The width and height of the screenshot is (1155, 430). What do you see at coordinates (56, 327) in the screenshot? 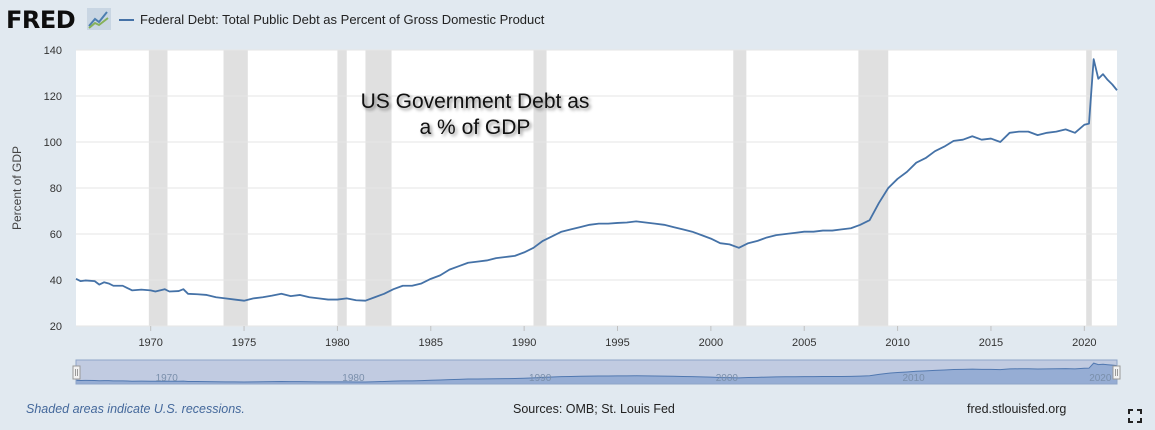
I see `y-tick-label: 20` at bounding box center [56, 327].